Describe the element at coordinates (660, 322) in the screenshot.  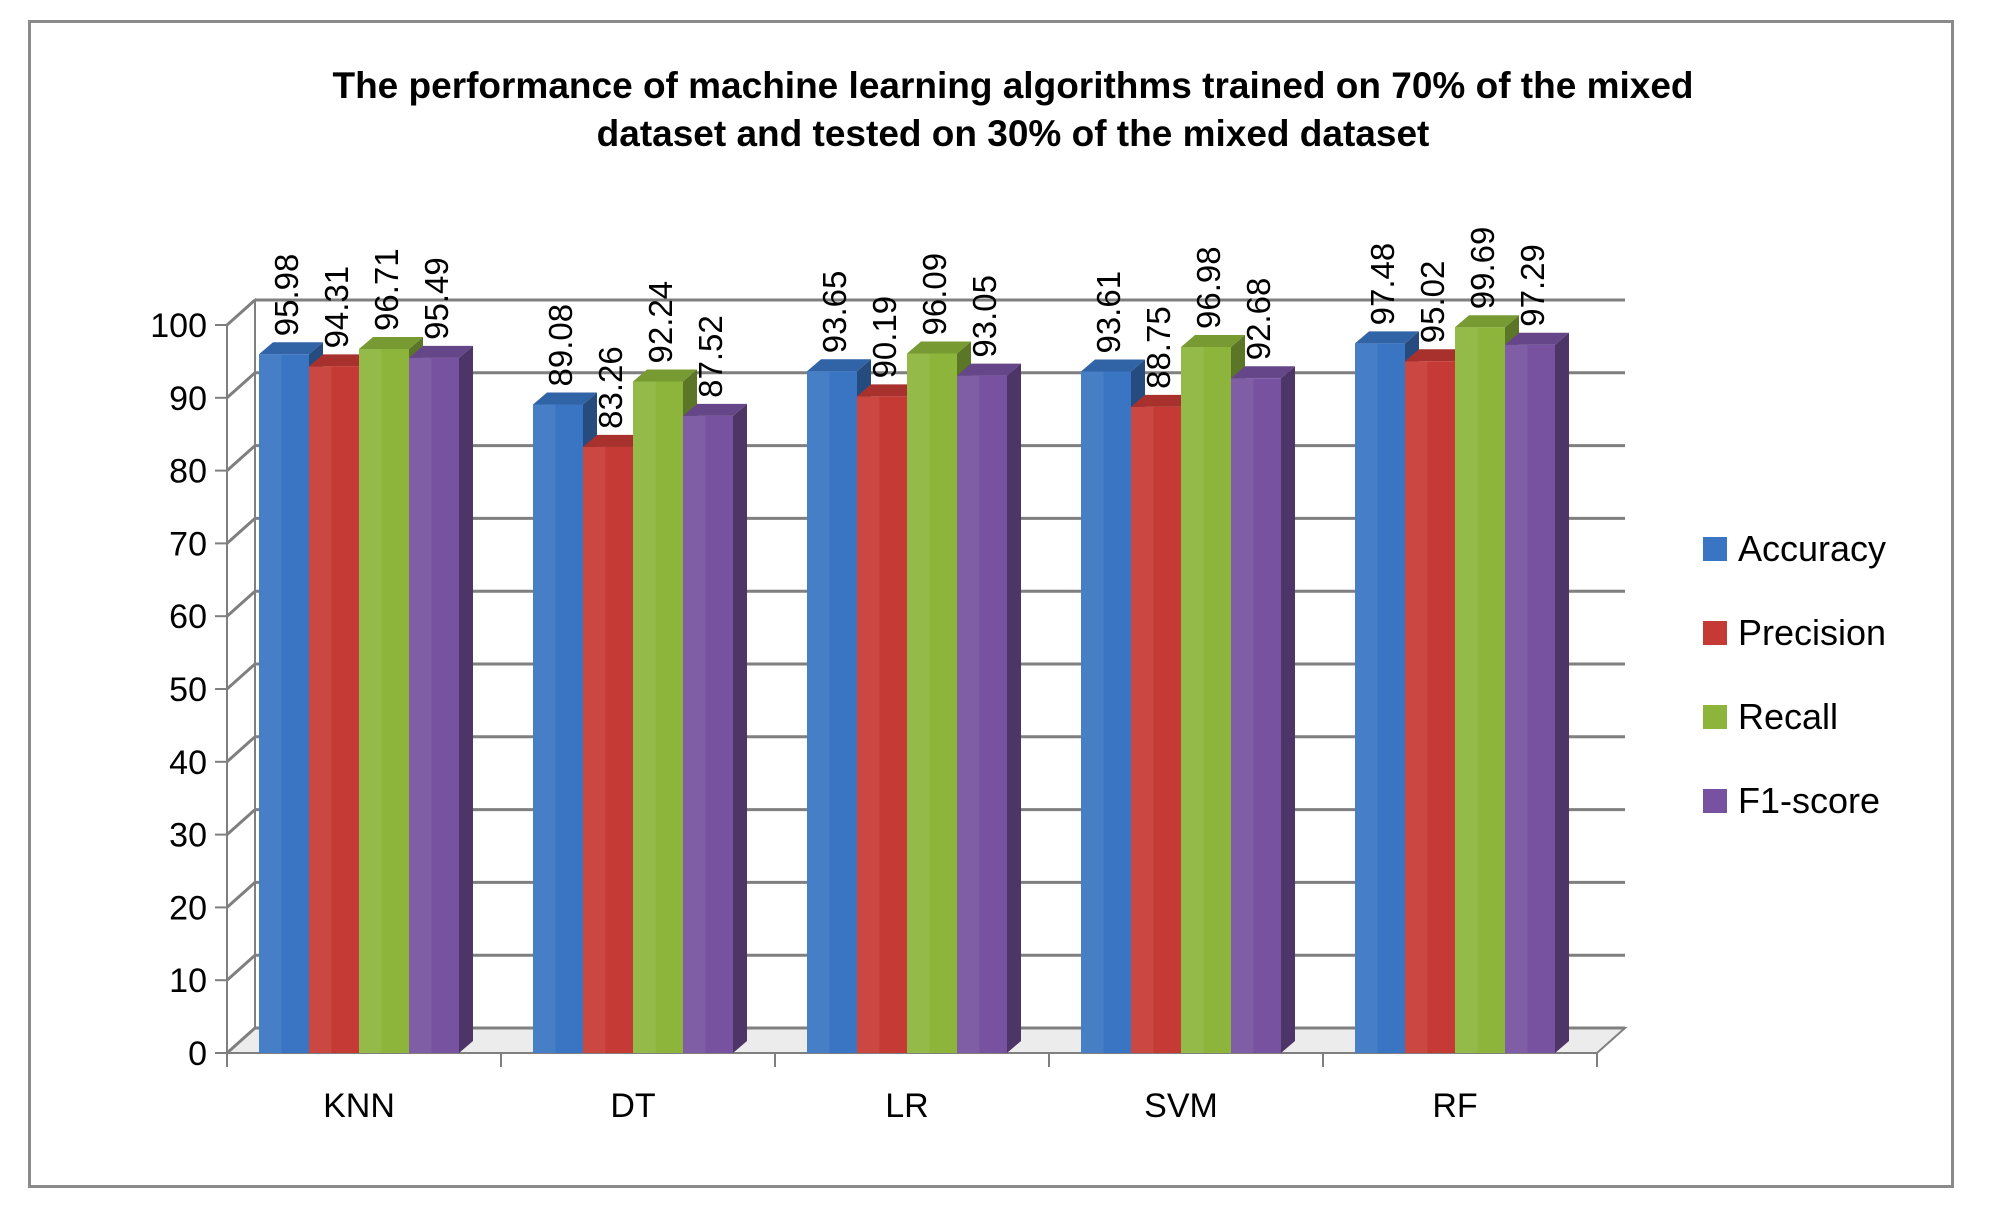
I see `data-label: 92.24` at that location.